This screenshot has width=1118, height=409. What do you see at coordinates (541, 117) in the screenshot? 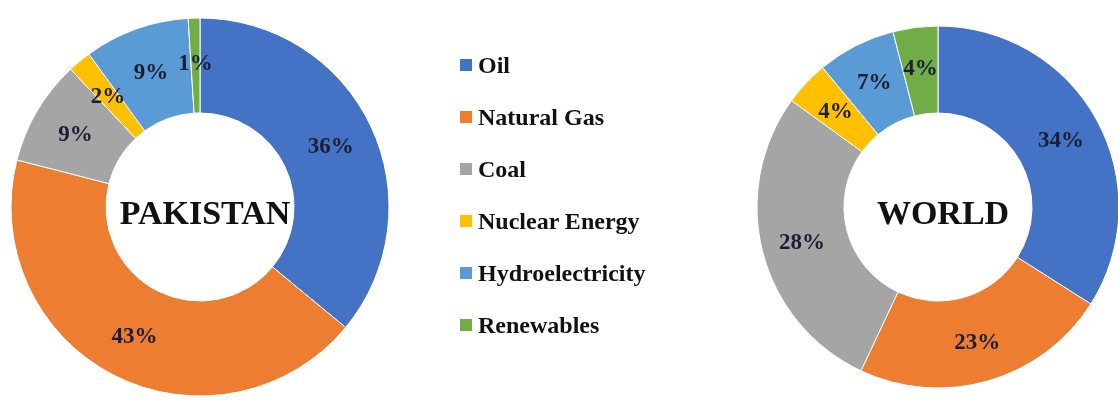
I see `legend-label: Natural Gas` at bounding box center [541, 117].